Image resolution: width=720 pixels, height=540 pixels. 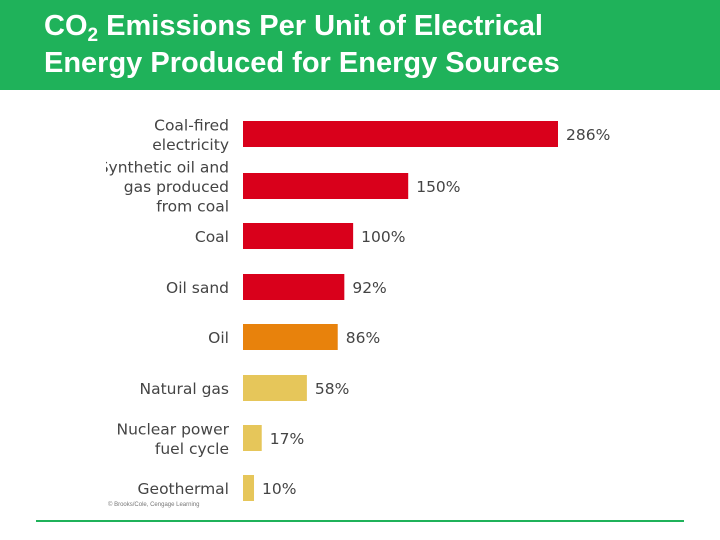 I want to click on category-label-5-line-0: Natural gas, so click(x=184, y=389).